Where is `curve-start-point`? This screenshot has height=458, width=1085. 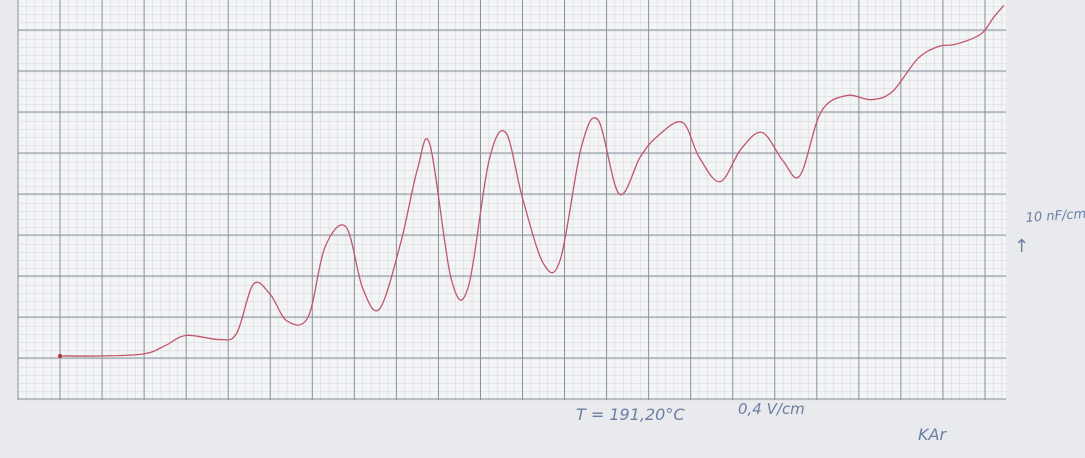 curve-start-point is located at coordinates (60, 355).